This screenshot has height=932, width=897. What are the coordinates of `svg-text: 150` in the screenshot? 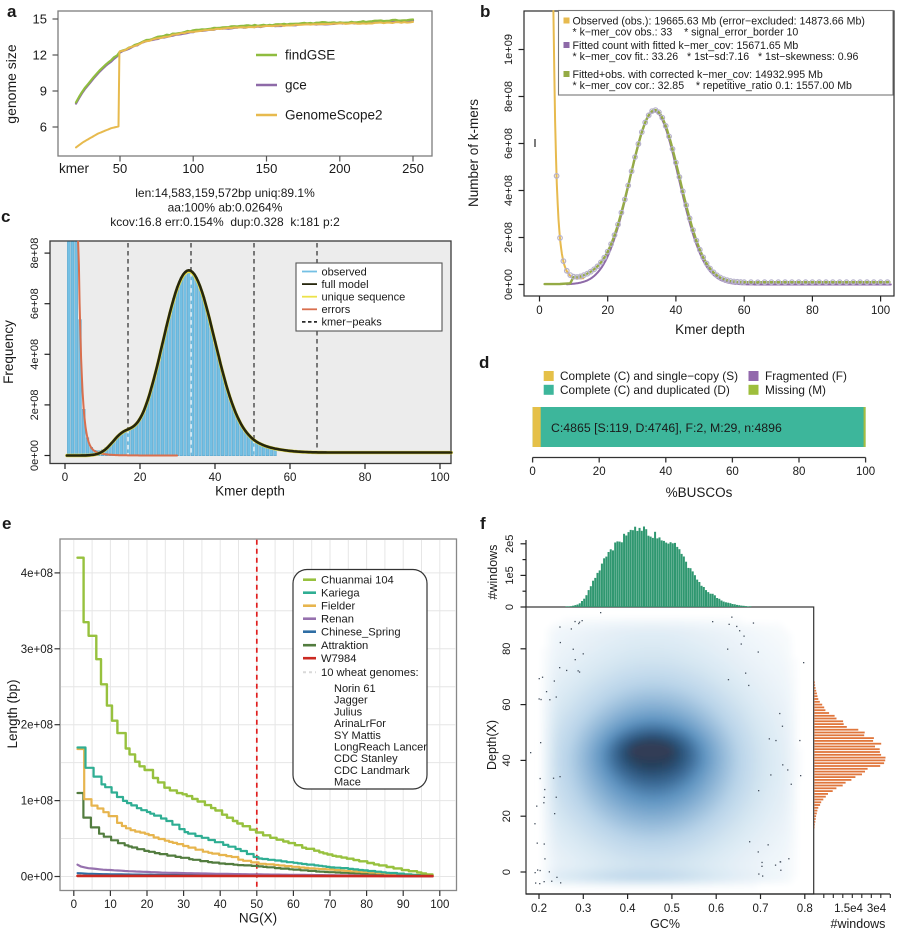 It's located at (267, 168).